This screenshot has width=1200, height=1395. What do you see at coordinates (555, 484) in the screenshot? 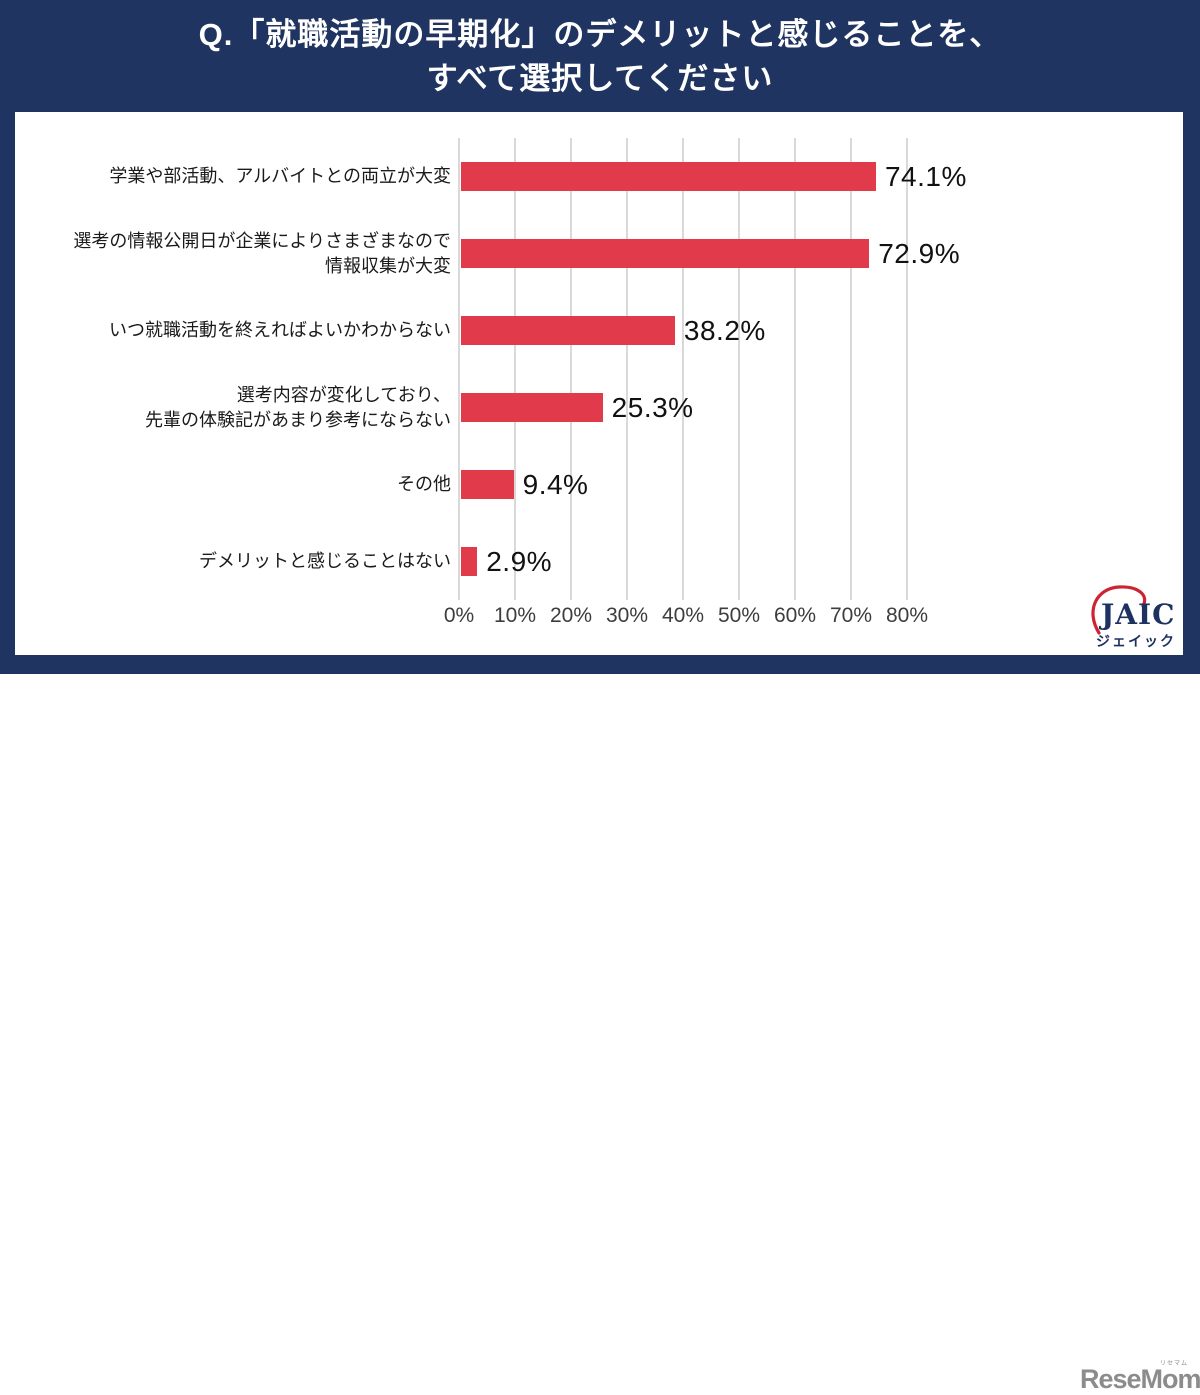
I see `bar-value-label: 9.4%` at bounding box center [555, 484].